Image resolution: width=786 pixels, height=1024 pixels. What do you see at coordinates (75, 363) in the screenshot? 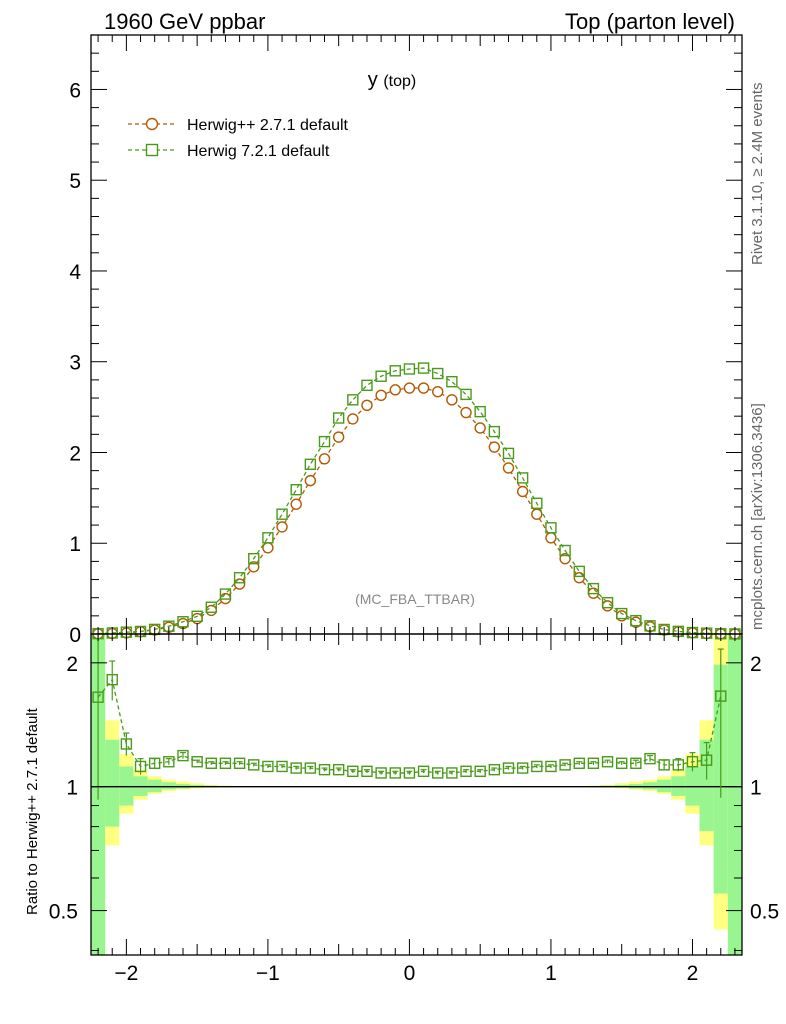
I see `main-y-tick-label: 3` at bounding box center [75, 363].